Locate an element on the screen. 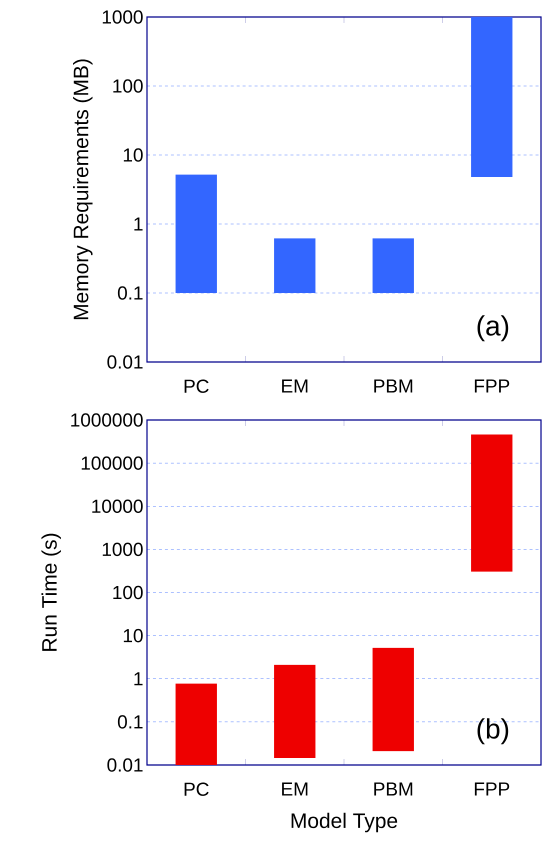 The width and height of the screenshot is (546, 848). x-axis-title: Model Type is located at coordinates (345, 822).